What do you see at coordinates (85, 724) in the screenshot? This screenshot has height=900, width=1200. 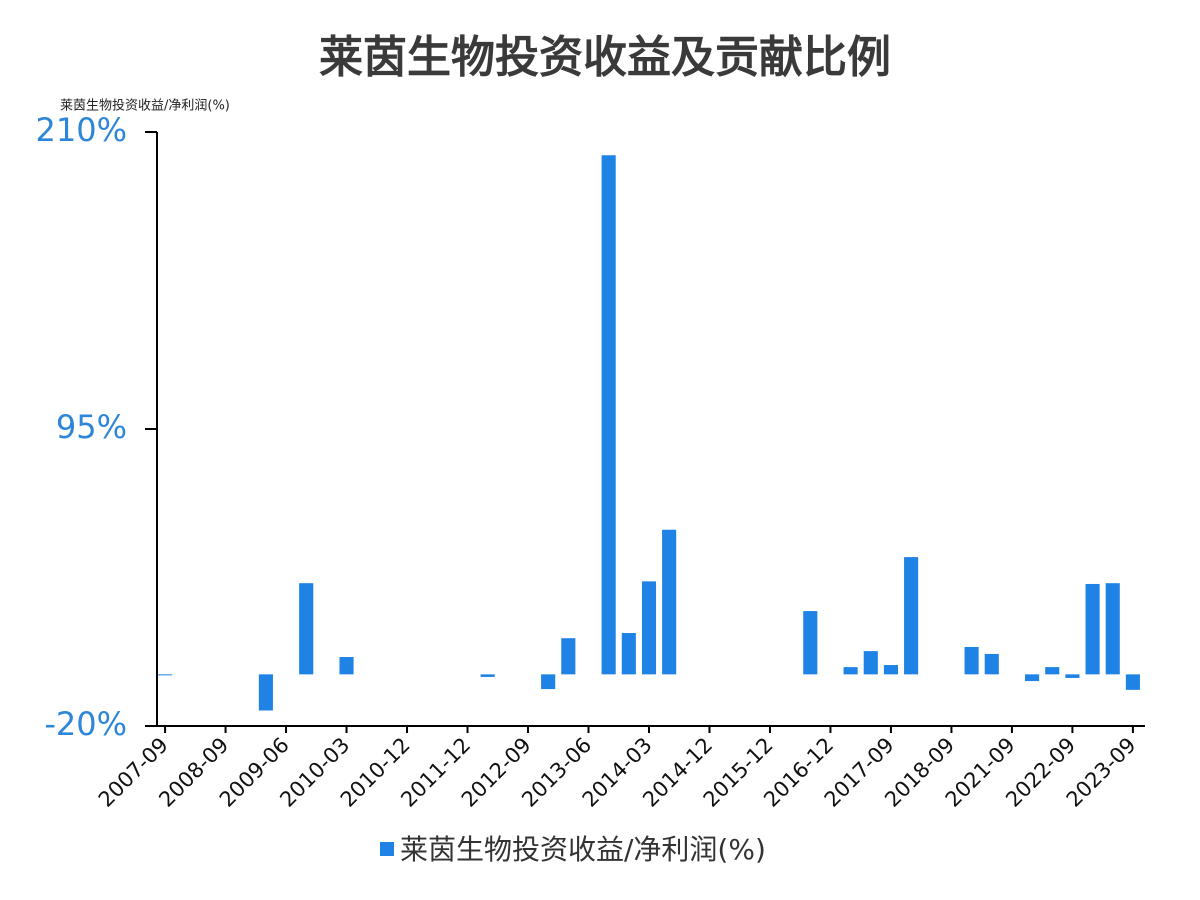 I see `y-tick-label: -20%` at bounding box center [85, 724].